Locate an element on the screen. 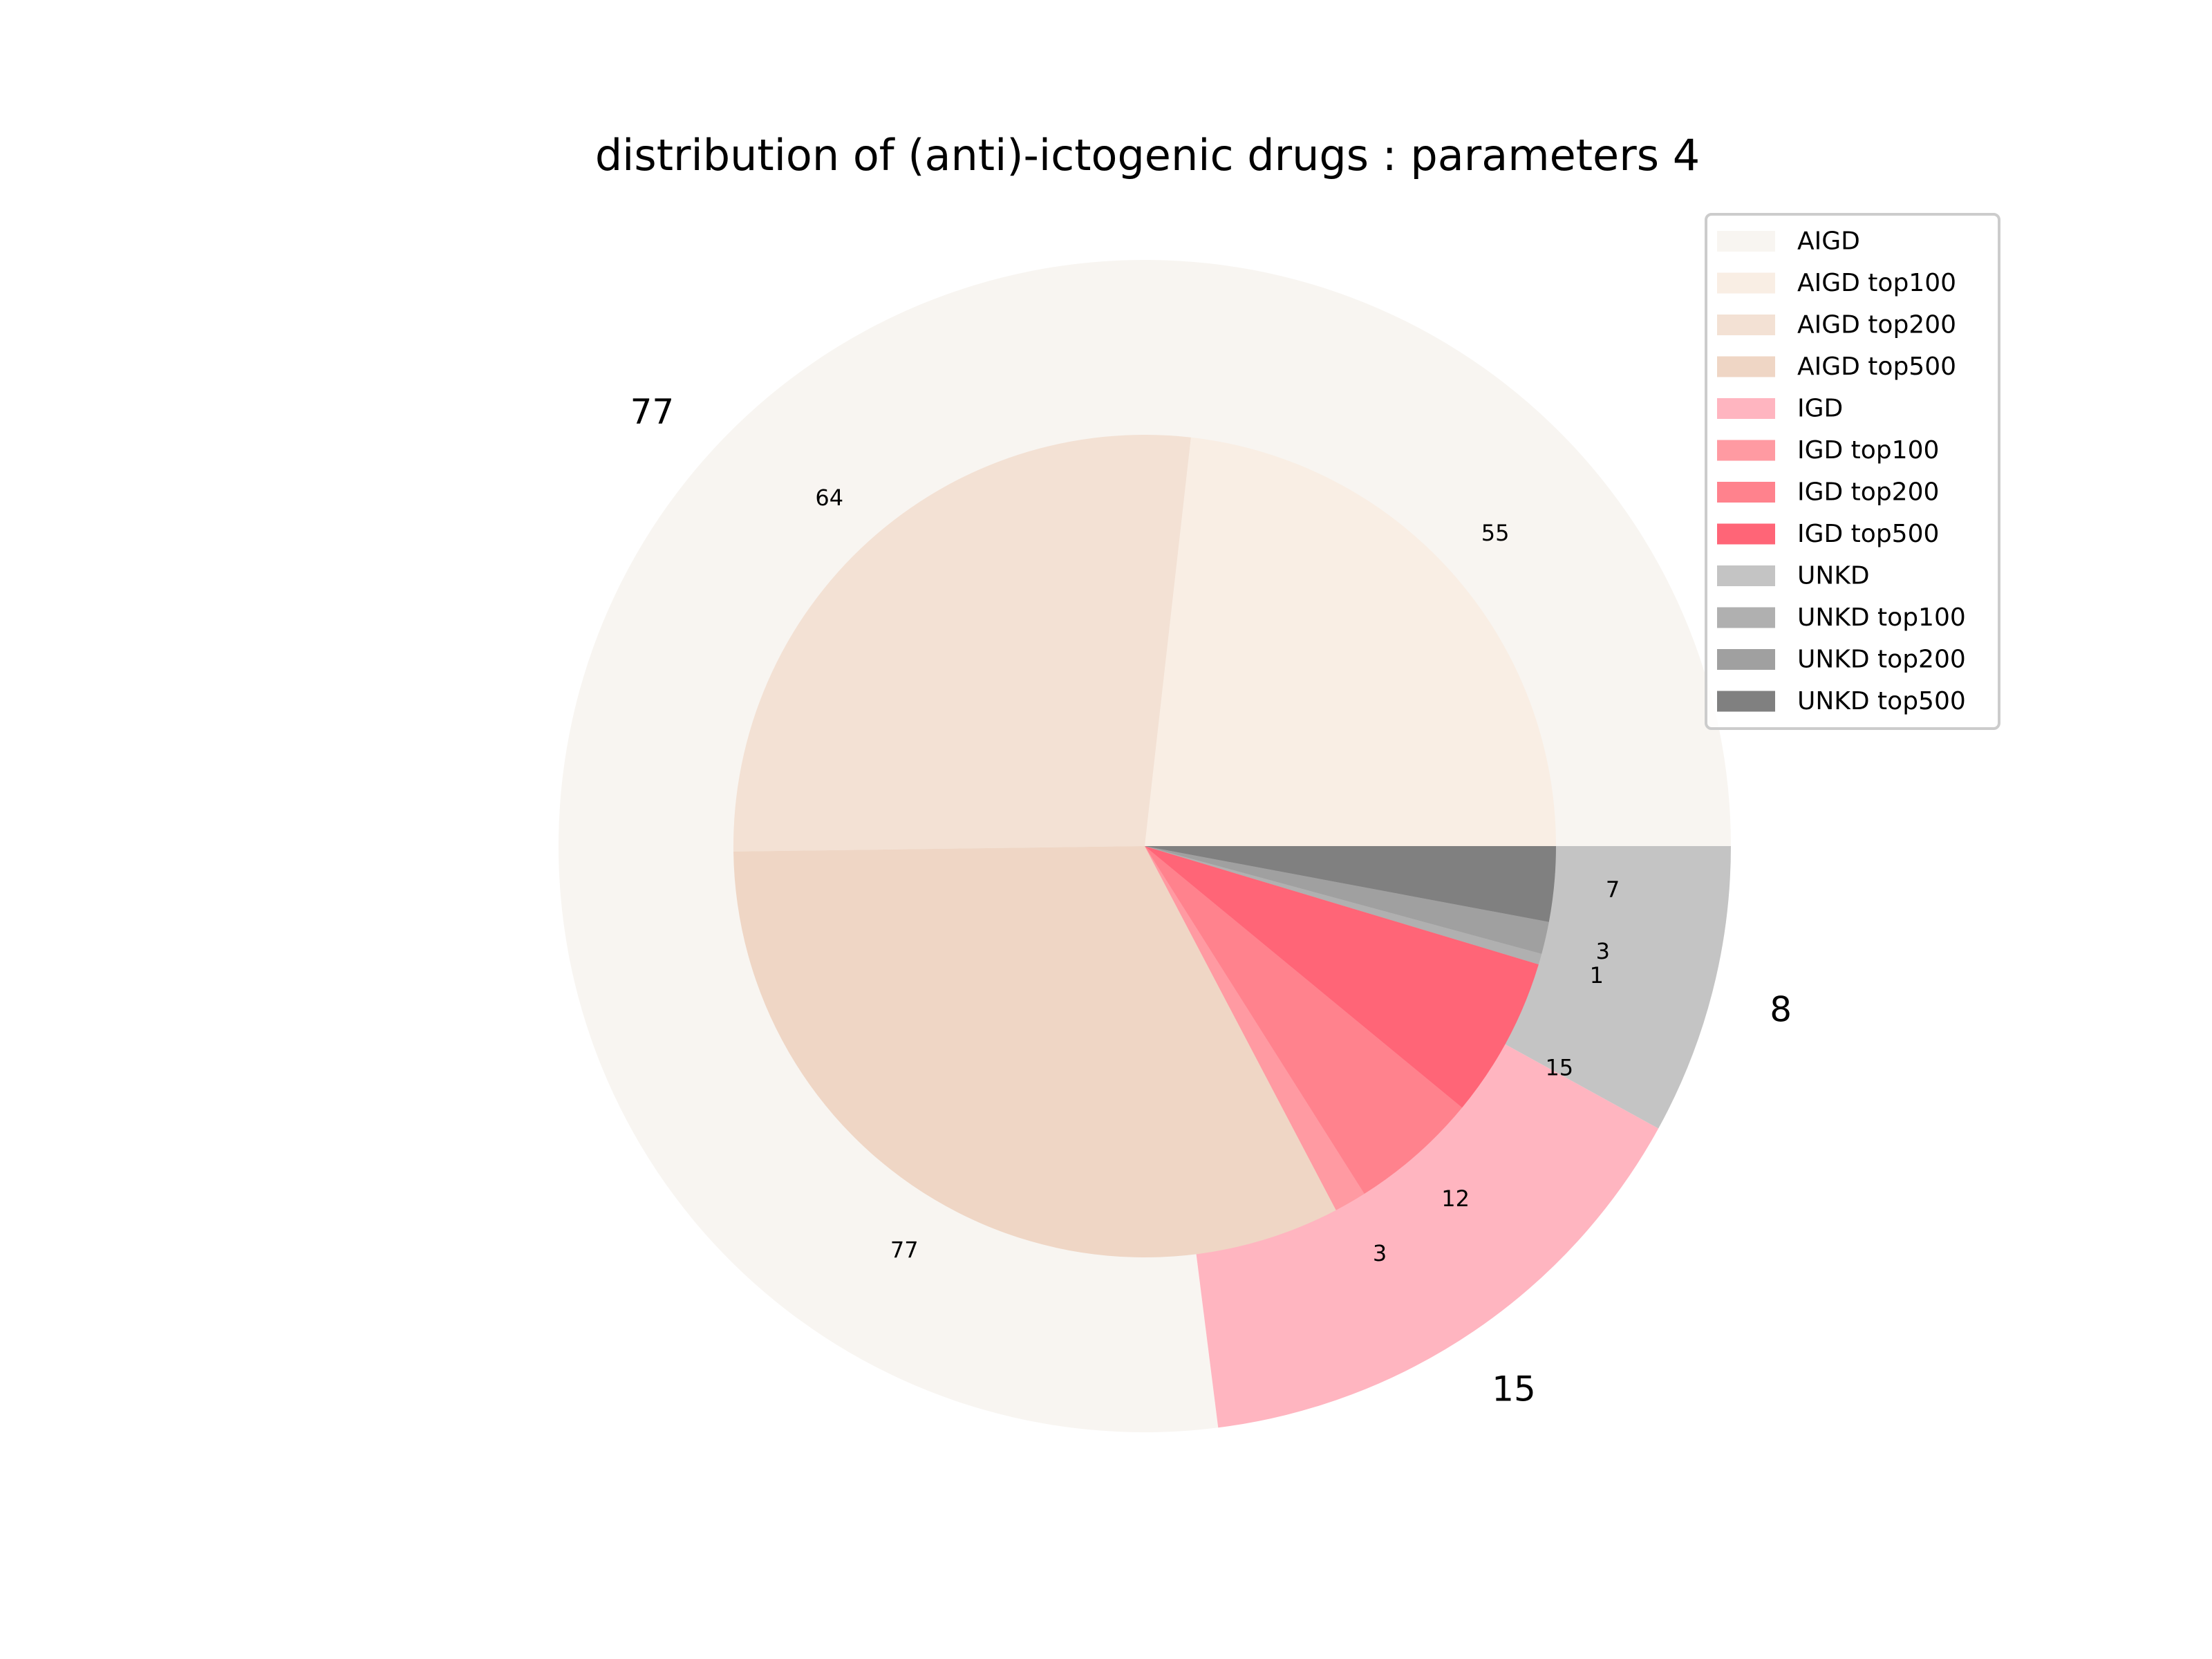 The height and width of the screenshot is (1659, 2212). inner-slice-igd-top100 is located at coordinates (1255, 1028).